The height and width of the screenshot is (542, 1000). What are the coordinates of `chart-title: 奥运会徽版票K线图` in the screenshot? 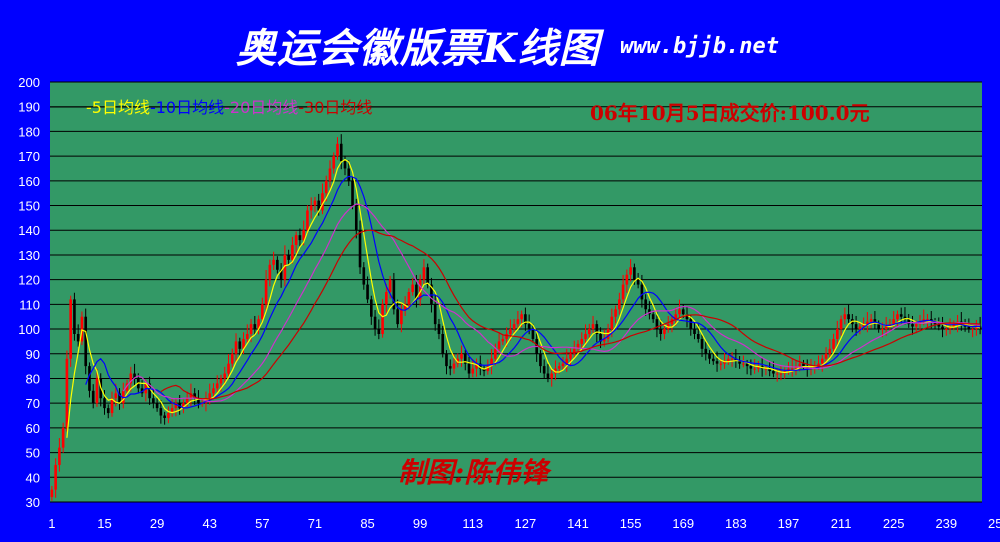 It's located at (418, 48).